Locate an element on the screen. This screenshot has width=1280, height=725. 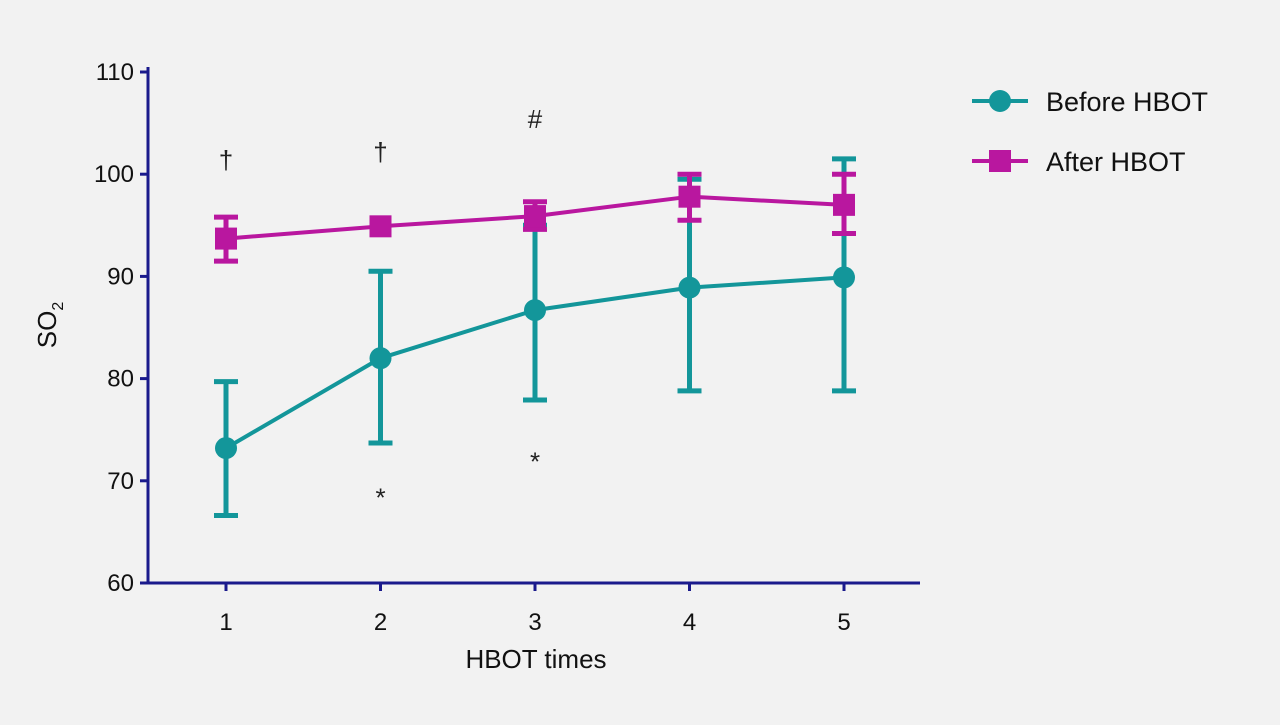
legend-label: After HBOT is located at coordinates (1116, 162).